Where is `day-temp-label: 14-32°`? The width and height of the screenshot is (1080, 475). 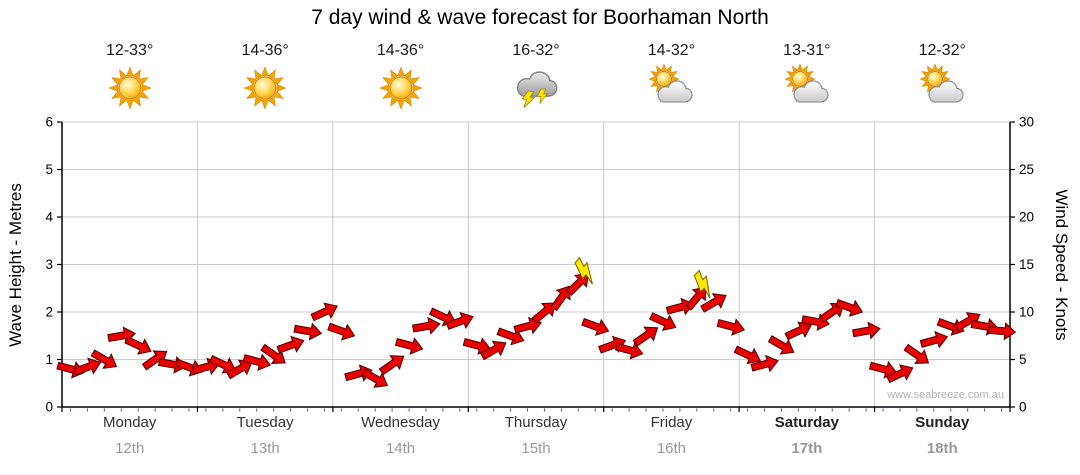 day-temp-label: 14-32° is located at coordinates (671, 50).